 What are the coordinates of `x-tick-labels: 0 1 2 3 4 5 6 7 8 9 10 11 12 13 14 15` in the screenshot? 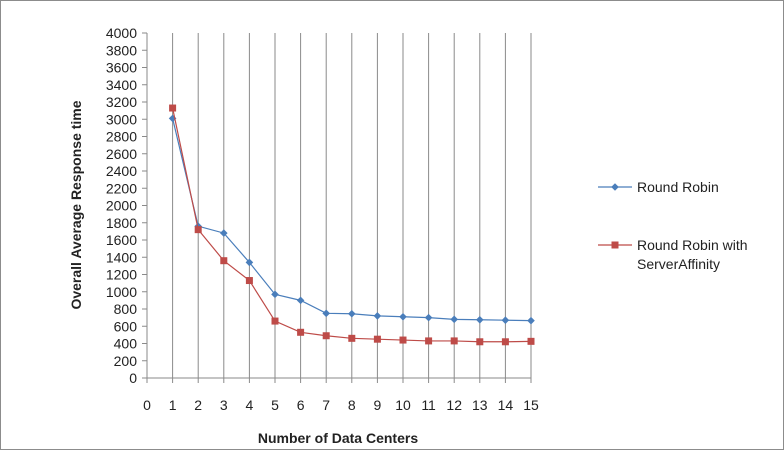 It's located at (341, 405).